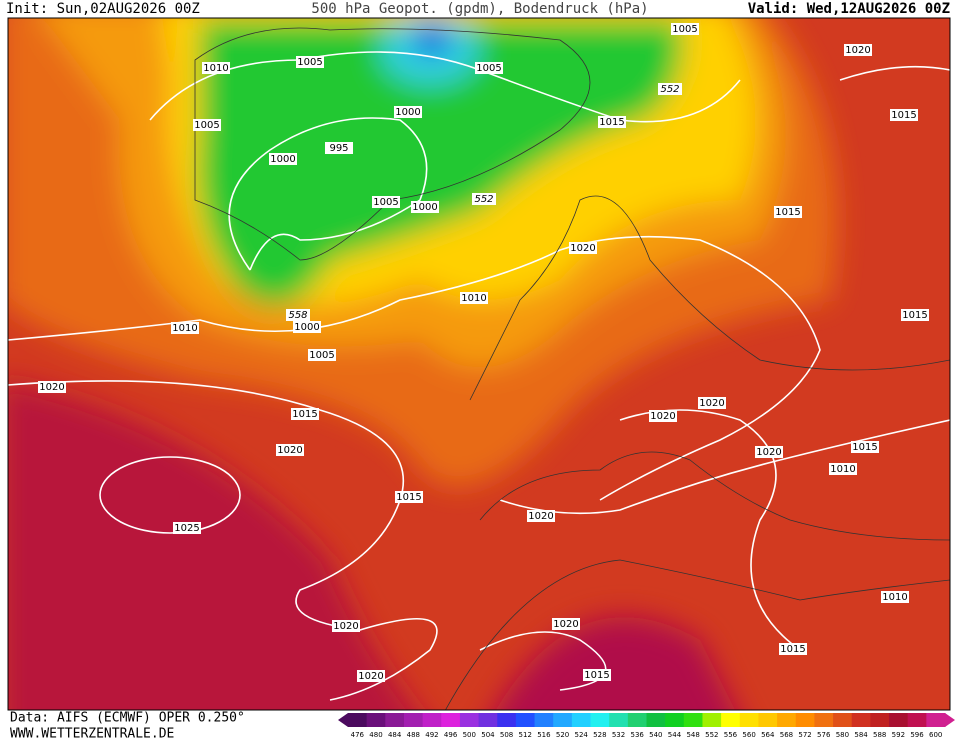 Image resolution: width=959 pixels, height=741 pixels. Describe the element at coordinates (599, 735) in the screenshot. I see `colorbar-label: 528` at that location.